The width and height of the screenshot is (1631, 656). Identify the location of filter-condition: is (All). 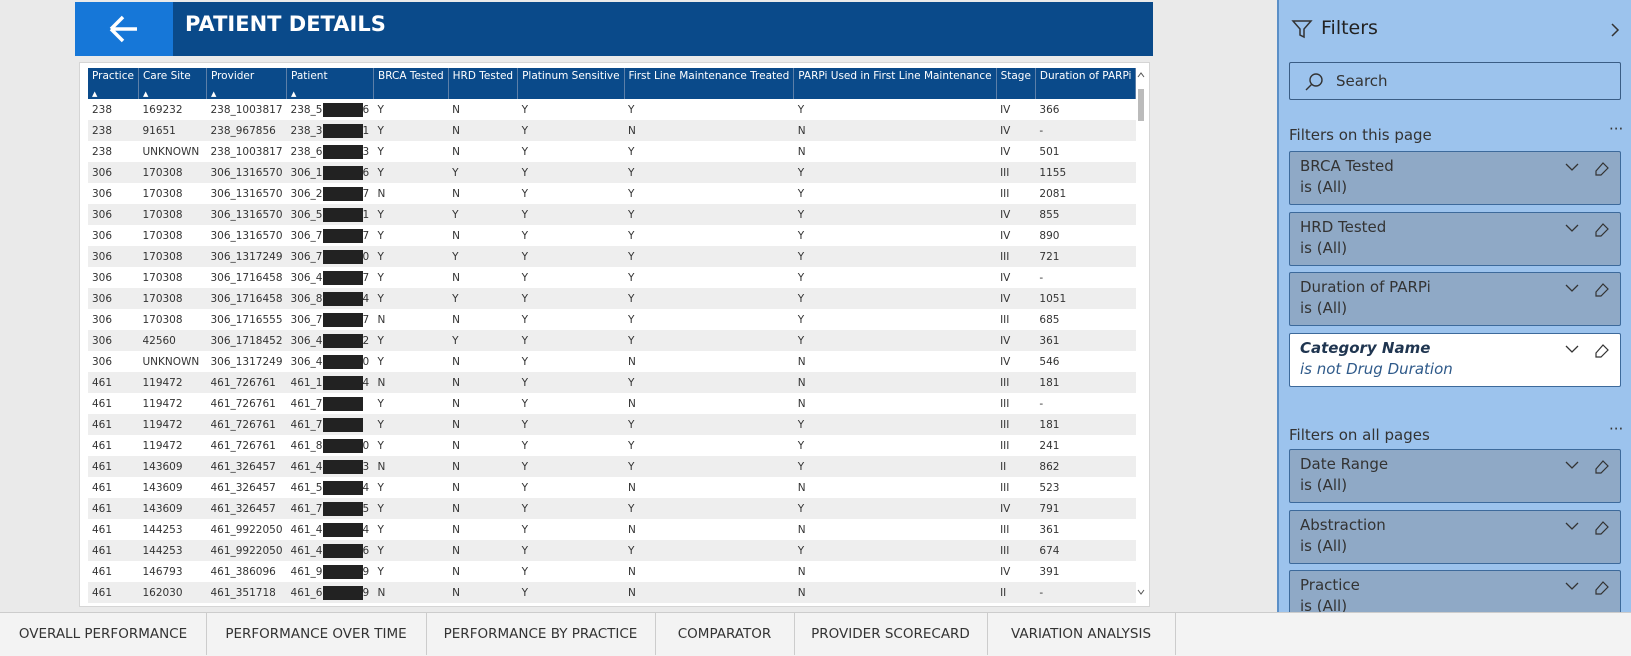
(1324, 247).